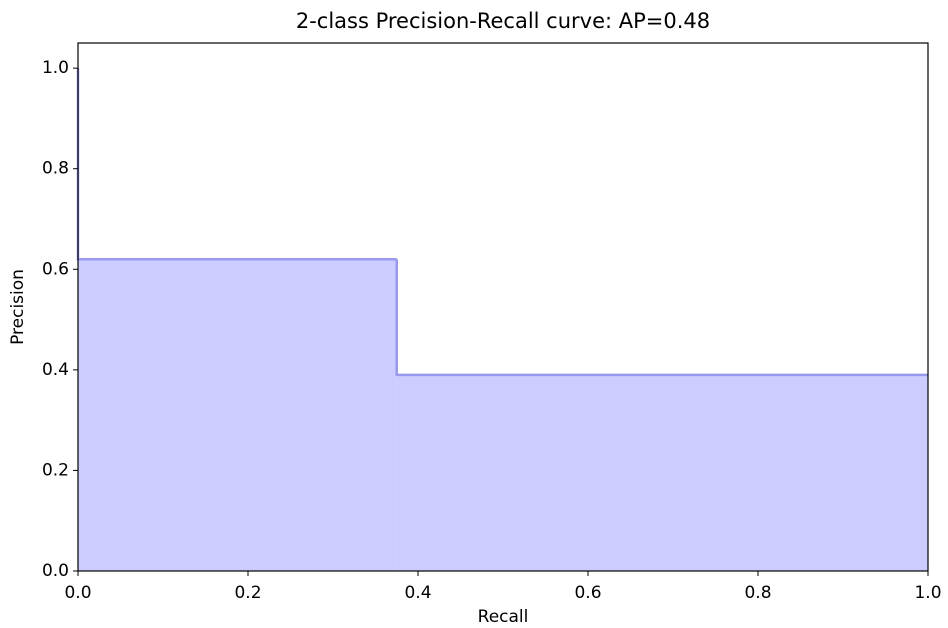 The width and height of the screenshot is (948, 628). I want to click on y-tick-label: 0.4, so click(55, 370).